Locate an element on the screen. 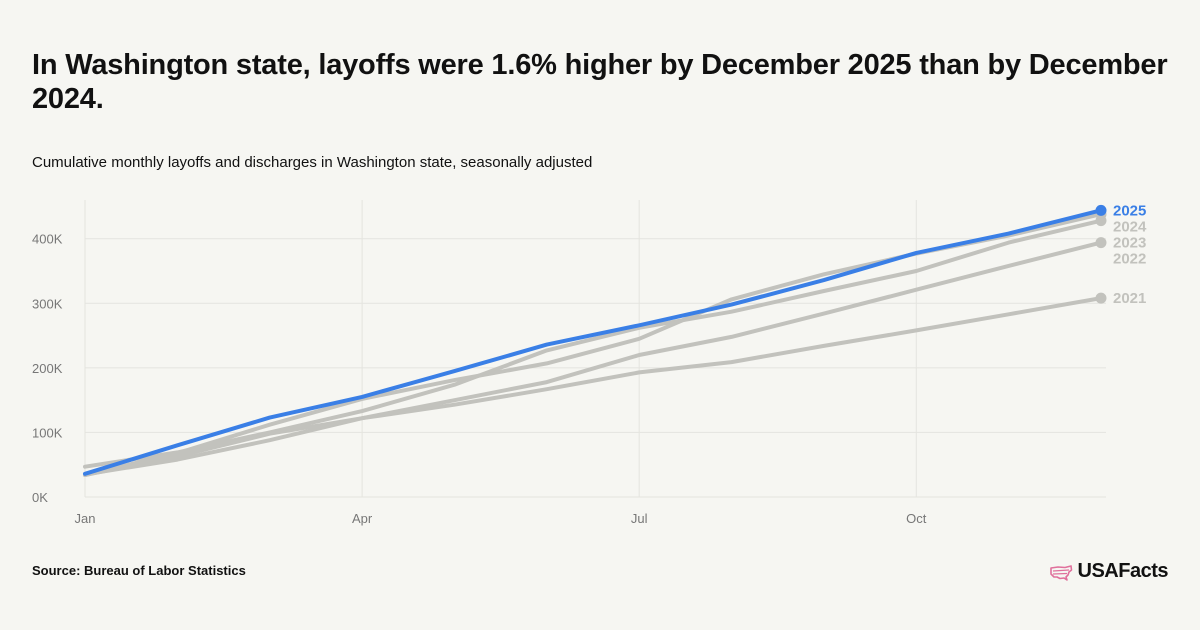 This screenshot has height=630, width=1200. y-tick-label: 100K is located at coordinates (47, 432).